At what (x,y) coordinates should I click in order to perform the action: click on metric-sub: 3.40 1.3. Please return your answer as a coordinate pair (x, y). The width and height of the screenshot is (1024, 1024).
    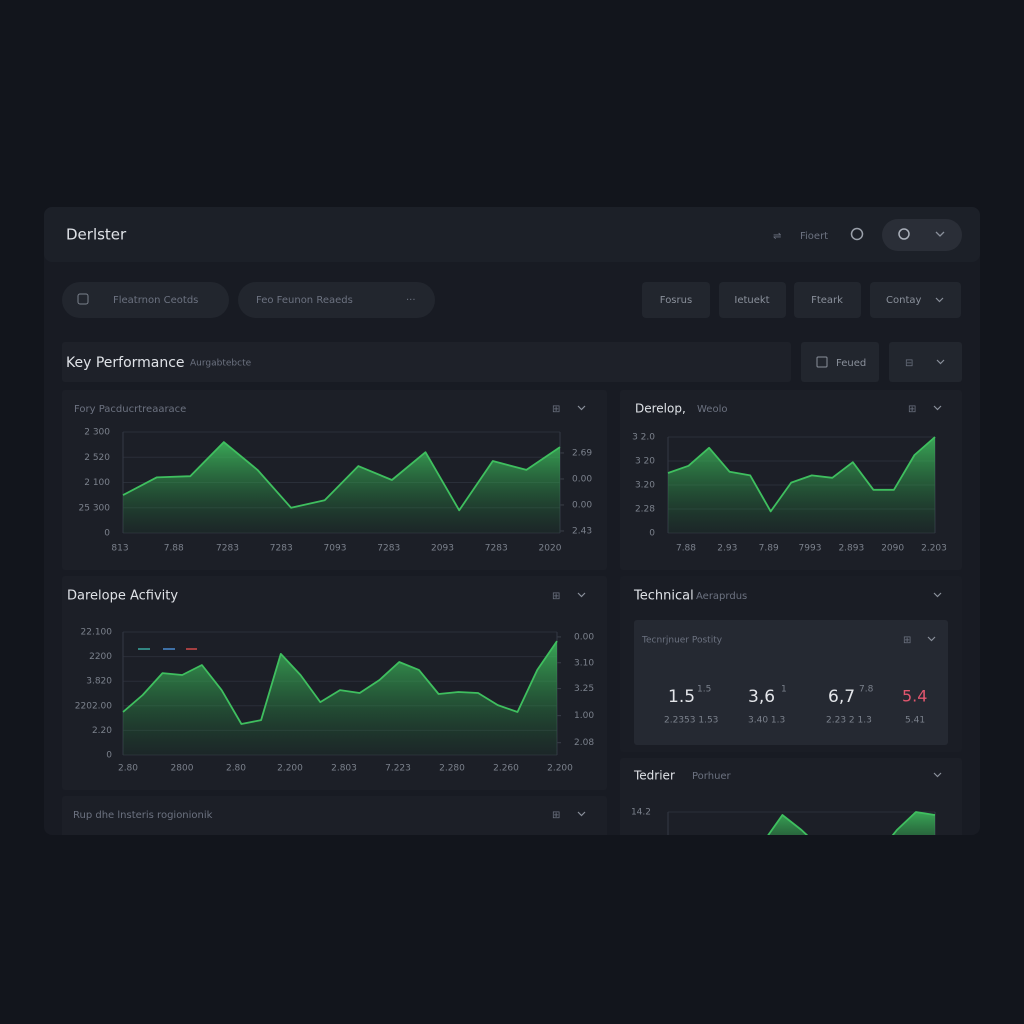
    Looking at the image, I should click on (766, 721).